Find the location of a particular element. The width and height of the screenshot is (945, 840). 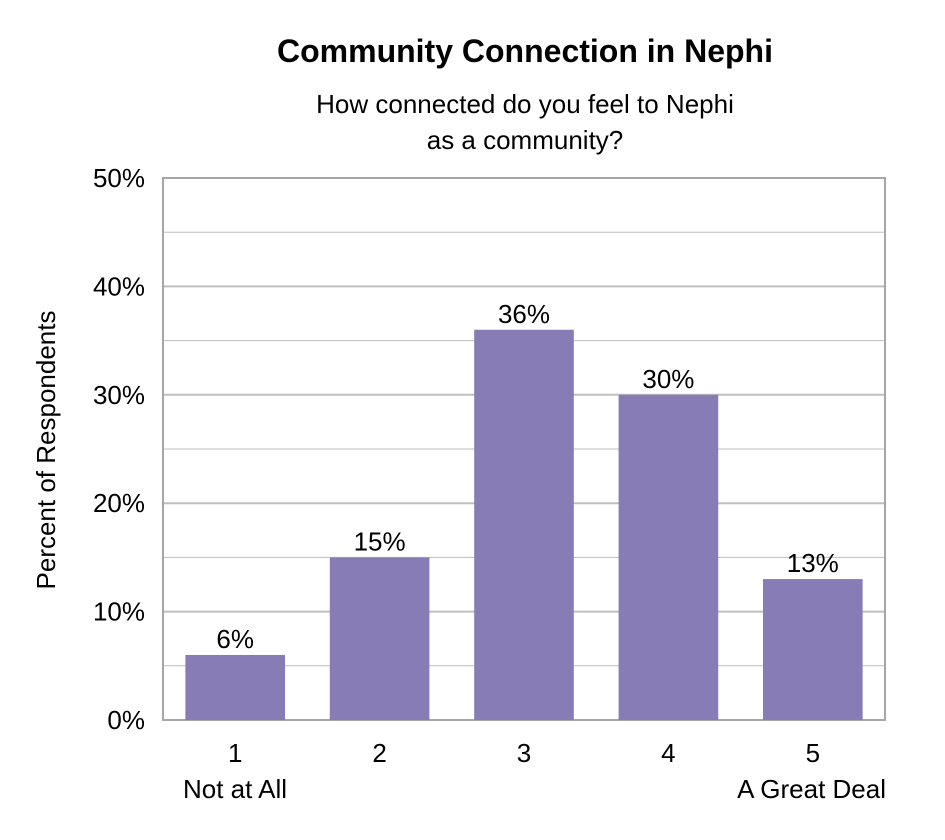

chart-title: Community Connection in Nephi is located at coordinates (525, 51).